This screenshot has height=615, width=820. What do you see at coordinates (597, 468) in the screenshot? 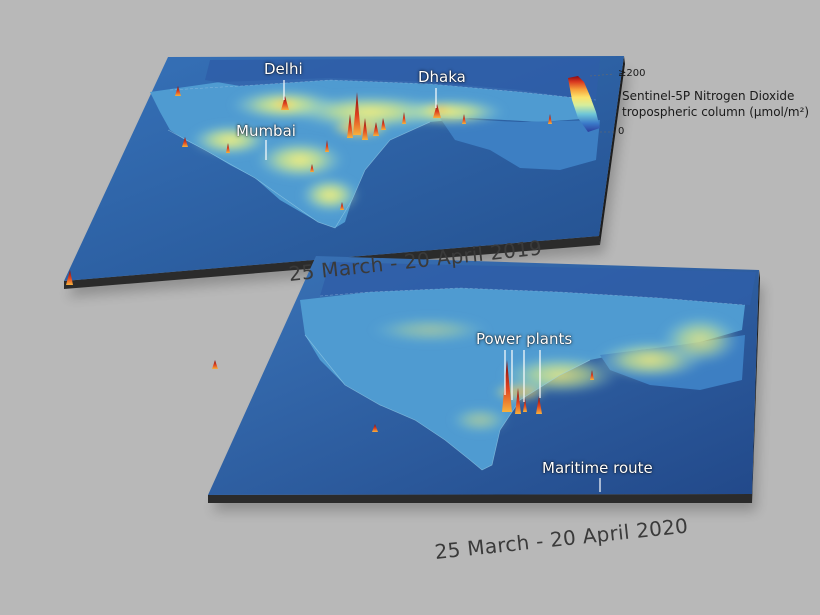
I see `label-maritime-route: Maritime route` at bounding box center [597, 468].